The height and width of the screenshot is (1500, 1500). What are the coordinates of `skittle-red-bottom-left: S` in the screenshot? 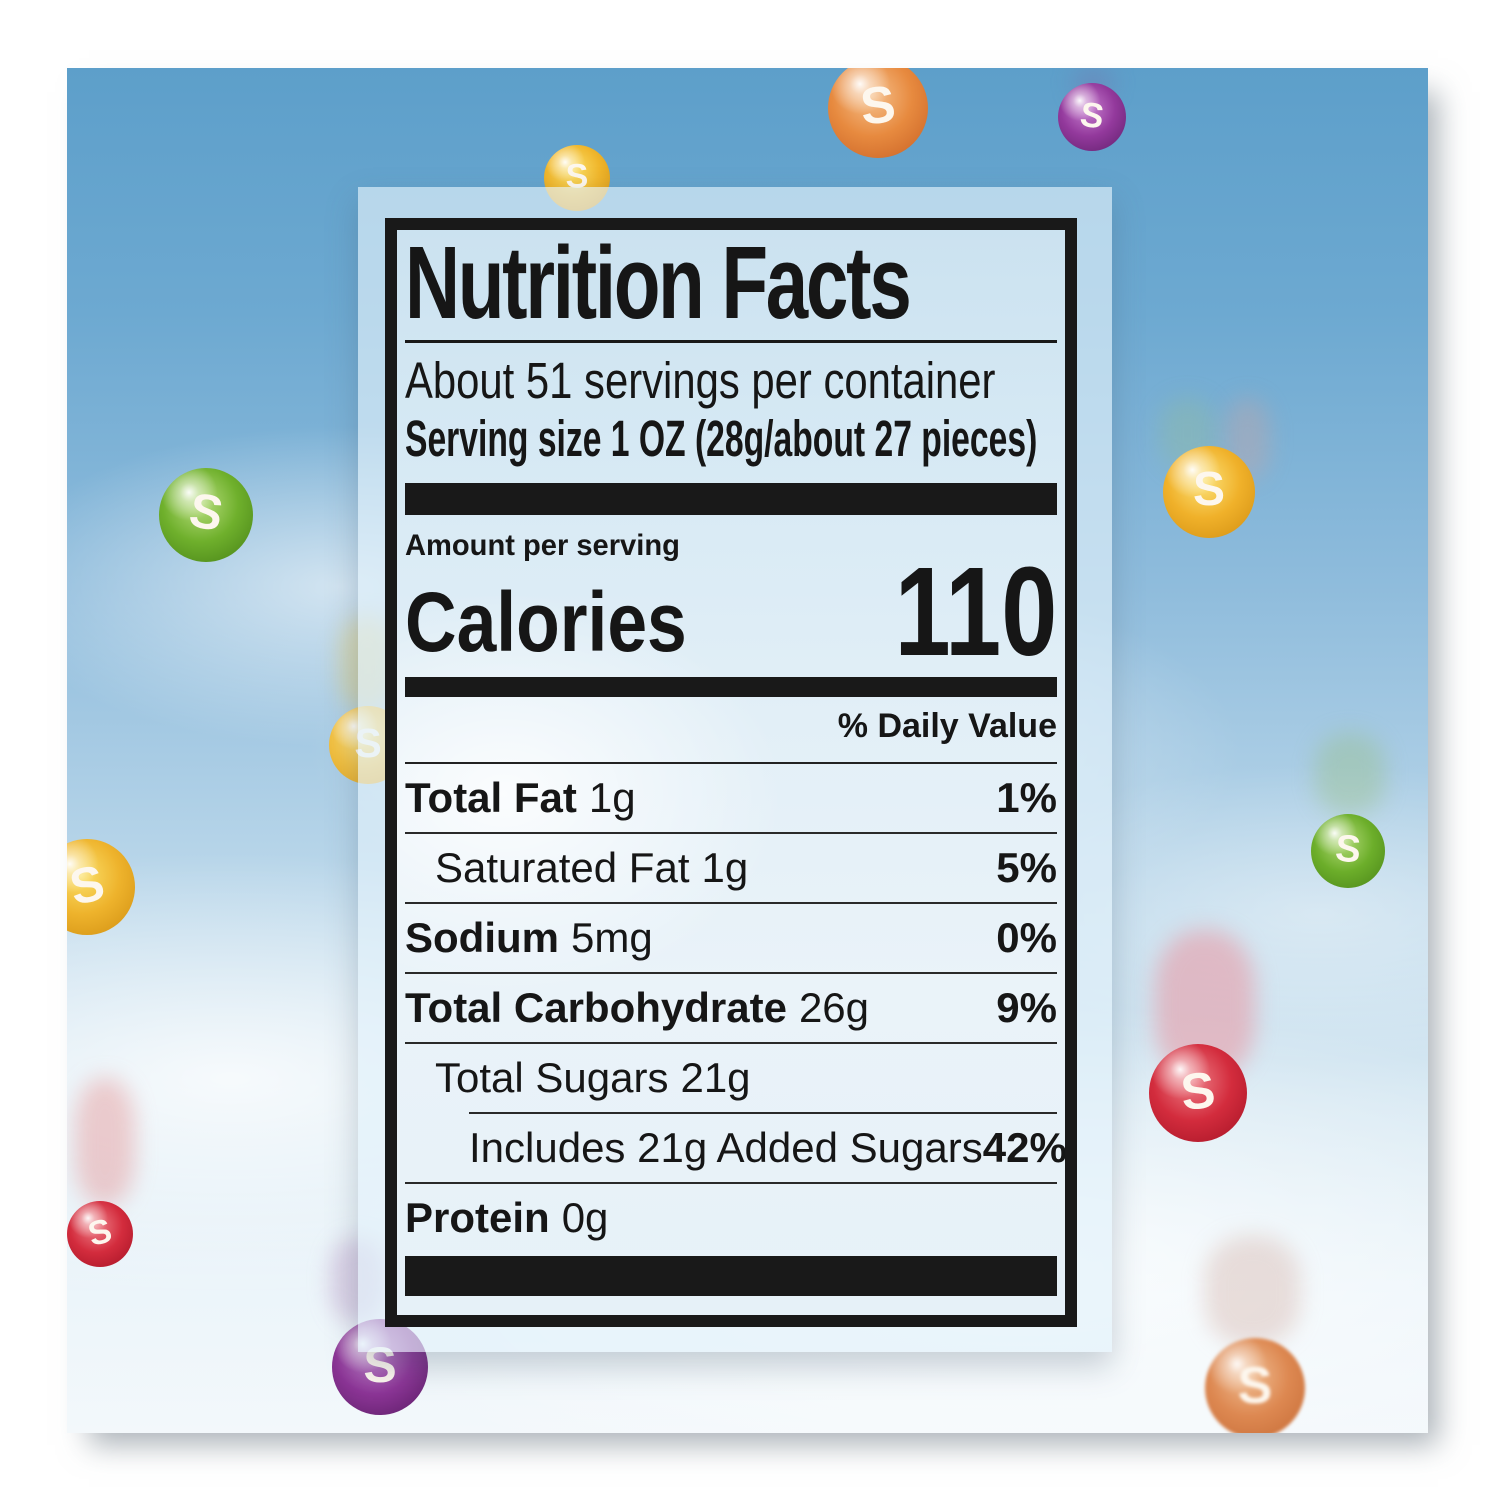 It's located at (100, 1234).